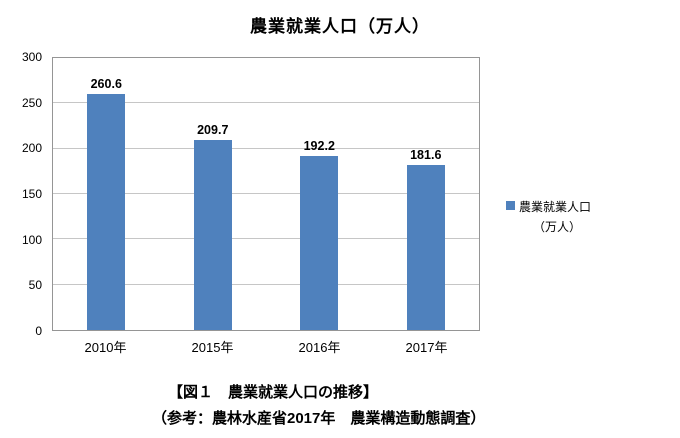 The height and width of the screenshot is (438, 680). I want to click on figure-caption-source: （参考：農林水産省2017年 農業構造動態調査）, so click(319, 418).